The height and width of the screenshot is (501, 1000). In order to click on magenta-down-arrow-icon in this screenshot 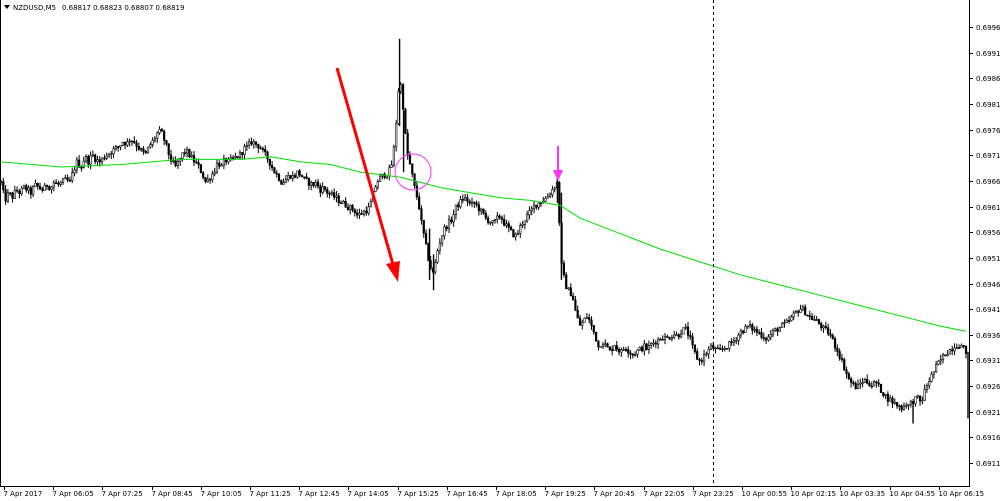, I will do `click(558, 163)`.